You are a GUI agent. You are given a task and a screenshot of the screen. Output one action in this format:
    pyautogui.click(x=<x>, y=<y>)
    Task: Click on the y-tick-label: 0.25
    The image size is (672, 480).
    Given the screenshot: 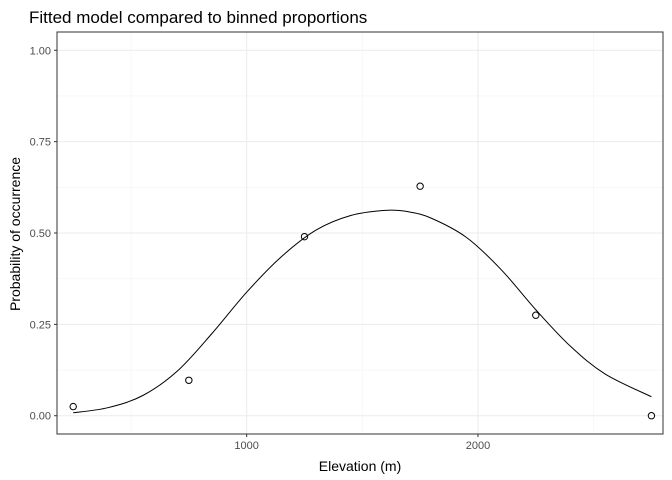 What is the action you would take?
    pyautogui.click(x=40, y=325)
    